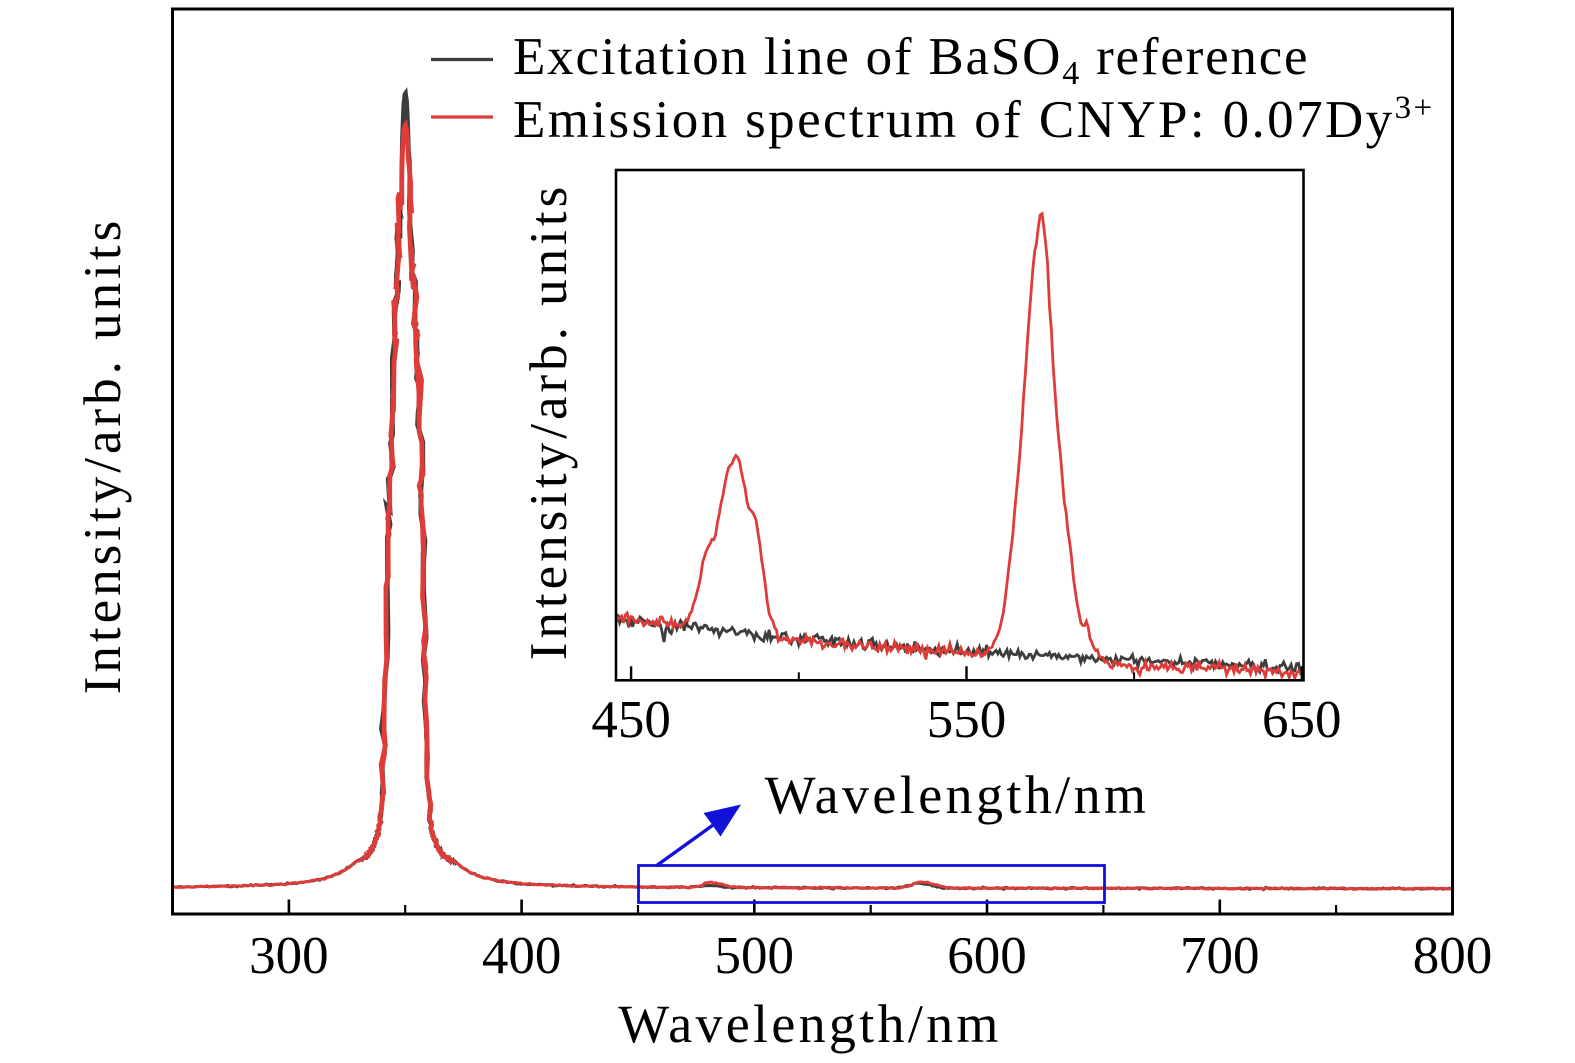 This screenshot has height=1063, width=1575. I want to click on svg-text: 800, so click(1453, 956).